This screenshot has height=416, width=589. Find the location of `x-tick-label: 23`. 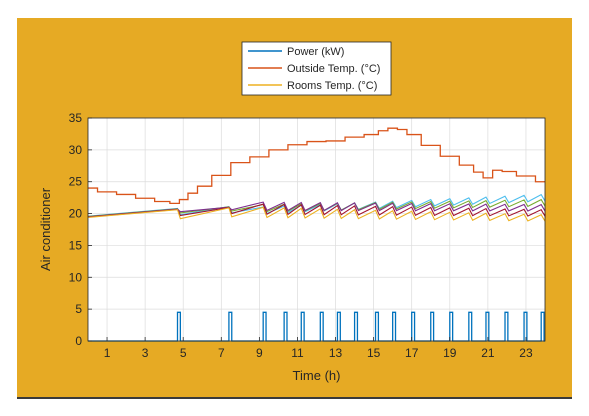

x-tick-label: 23 is located at coordinates (526, 353).